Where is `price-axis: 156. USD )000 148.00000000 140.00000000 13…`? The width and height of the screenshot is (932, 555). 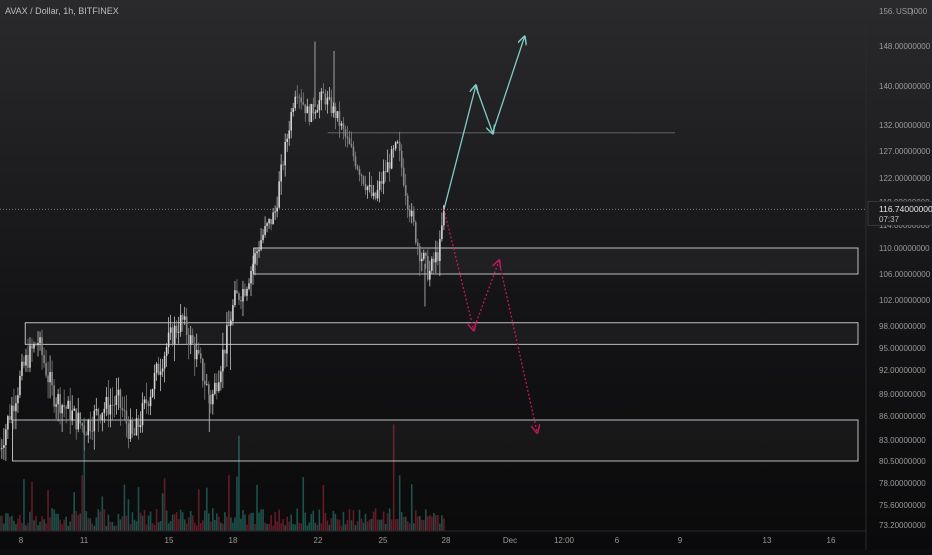
price-axis: 156. USD )000 148.00000000 140.00000000 13… is located at coordinates (898, 275).